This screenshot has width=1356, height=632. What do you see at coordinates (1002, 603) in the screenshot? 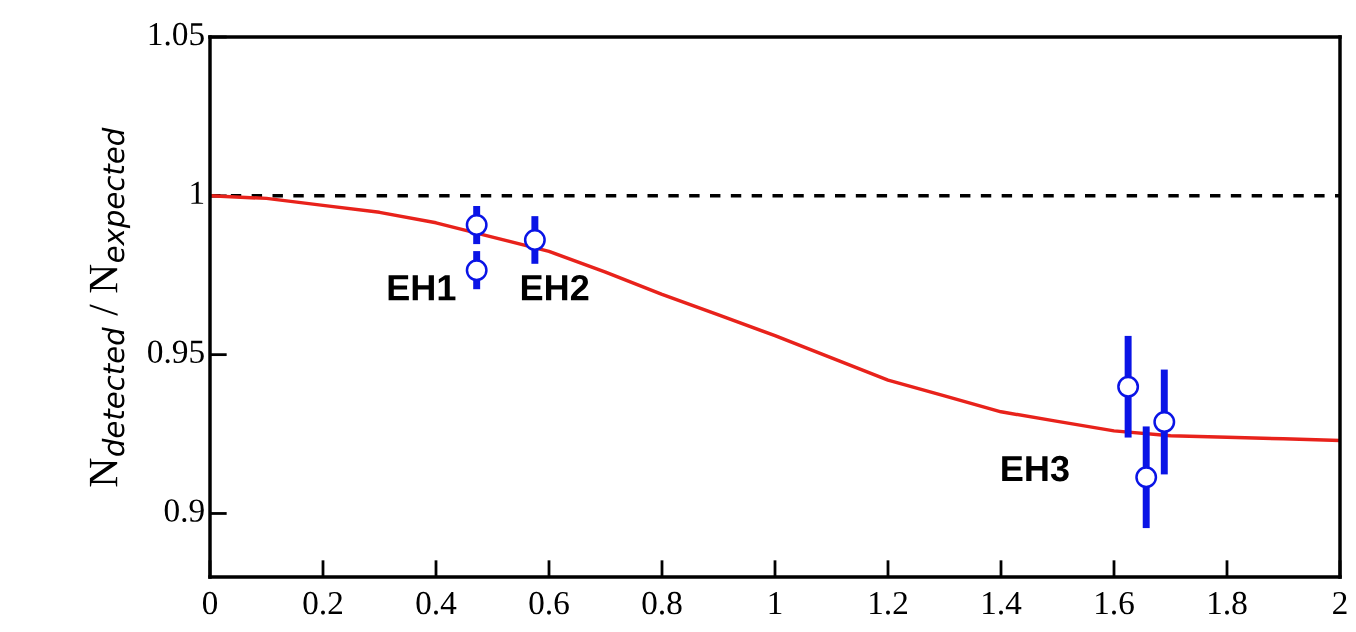
I see `x-tick-label: 1.4` at bounding box center [1002, 603].